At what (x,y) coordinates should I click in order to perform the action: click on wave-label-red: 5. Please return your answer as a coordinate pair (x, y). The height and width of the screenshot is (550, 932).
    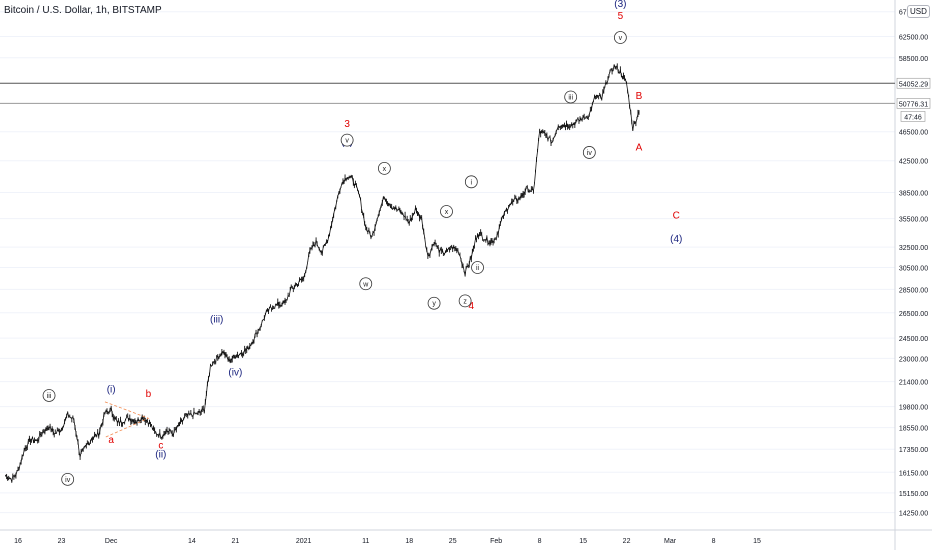
    Looking at the image, I should click on (621, 16).